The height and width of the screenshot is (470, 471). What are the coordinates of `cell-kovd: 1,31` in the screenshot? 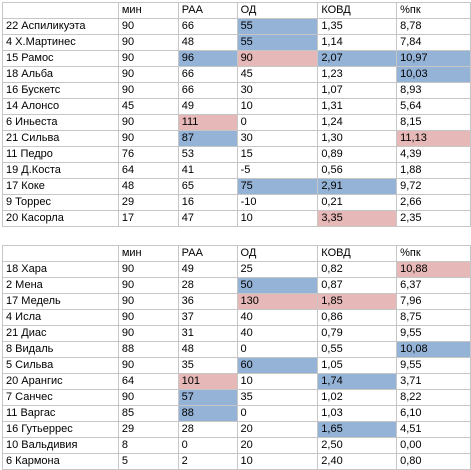 It's located at (357, 106).